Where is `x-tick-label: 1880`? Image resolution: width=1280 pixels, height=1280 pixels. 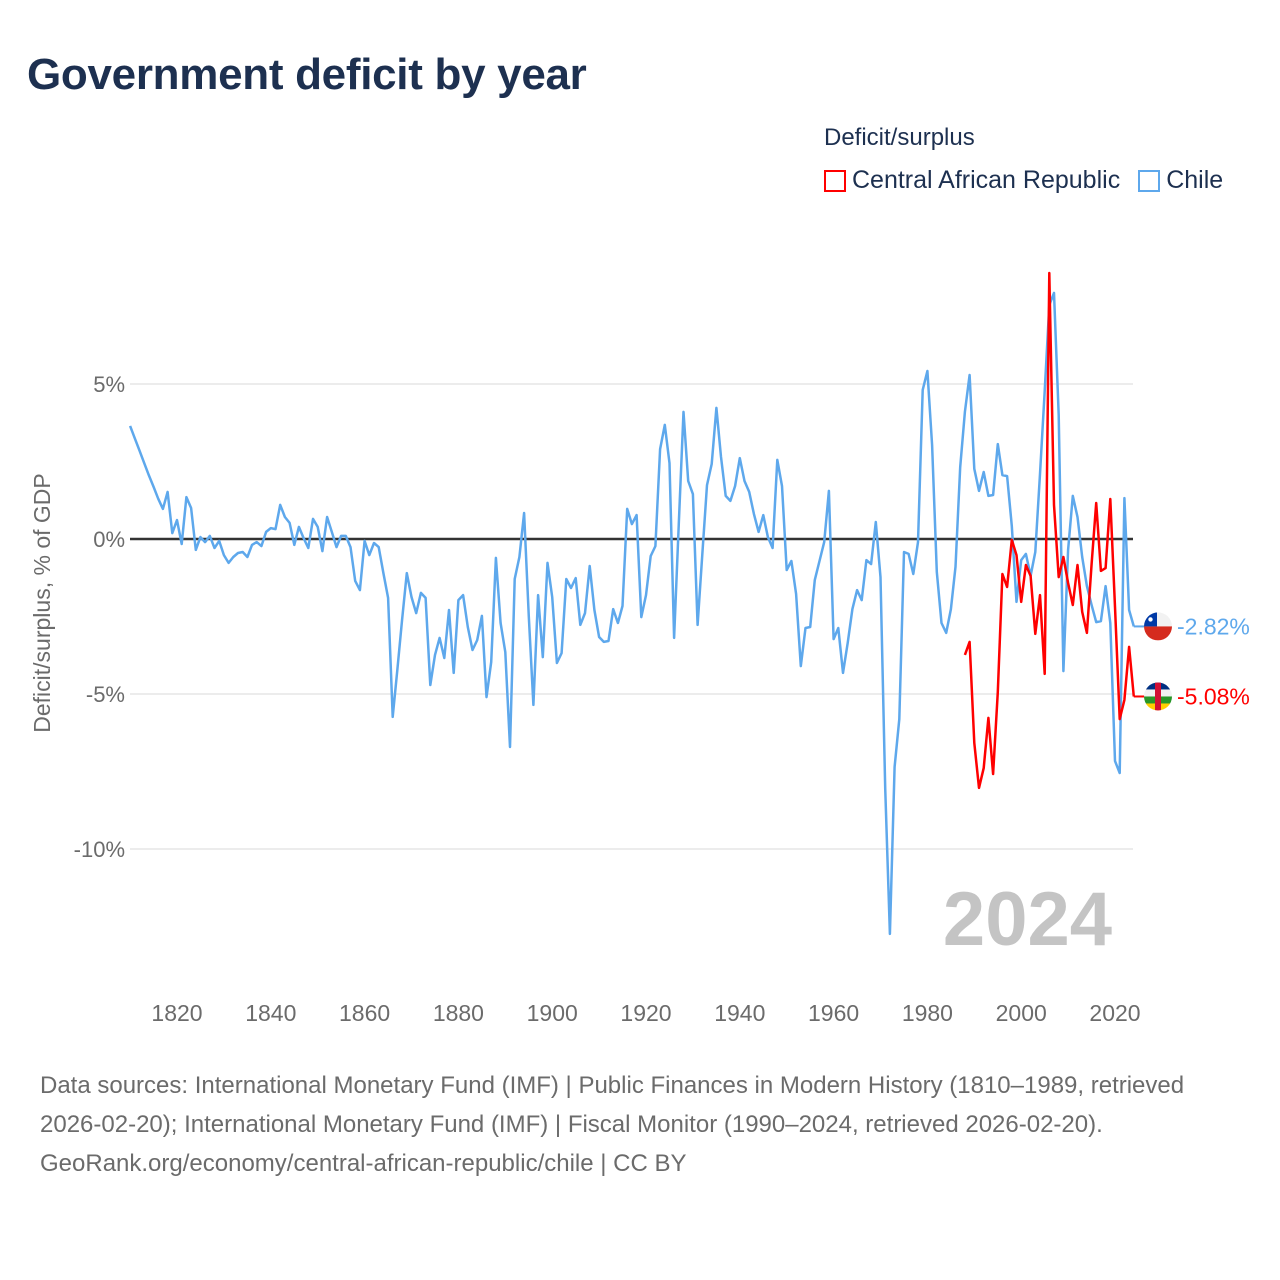
x-tick-label: 1880 is located at coordinates (458, 1013).